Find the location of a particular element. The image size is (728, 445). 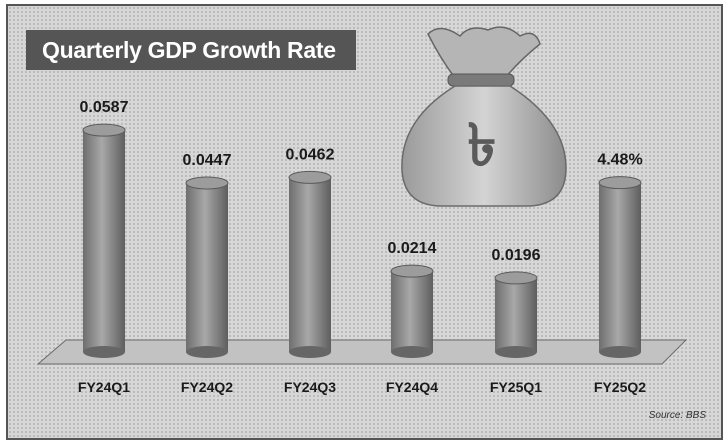

bar-fy25q1 is located at coordinates (516, 314).